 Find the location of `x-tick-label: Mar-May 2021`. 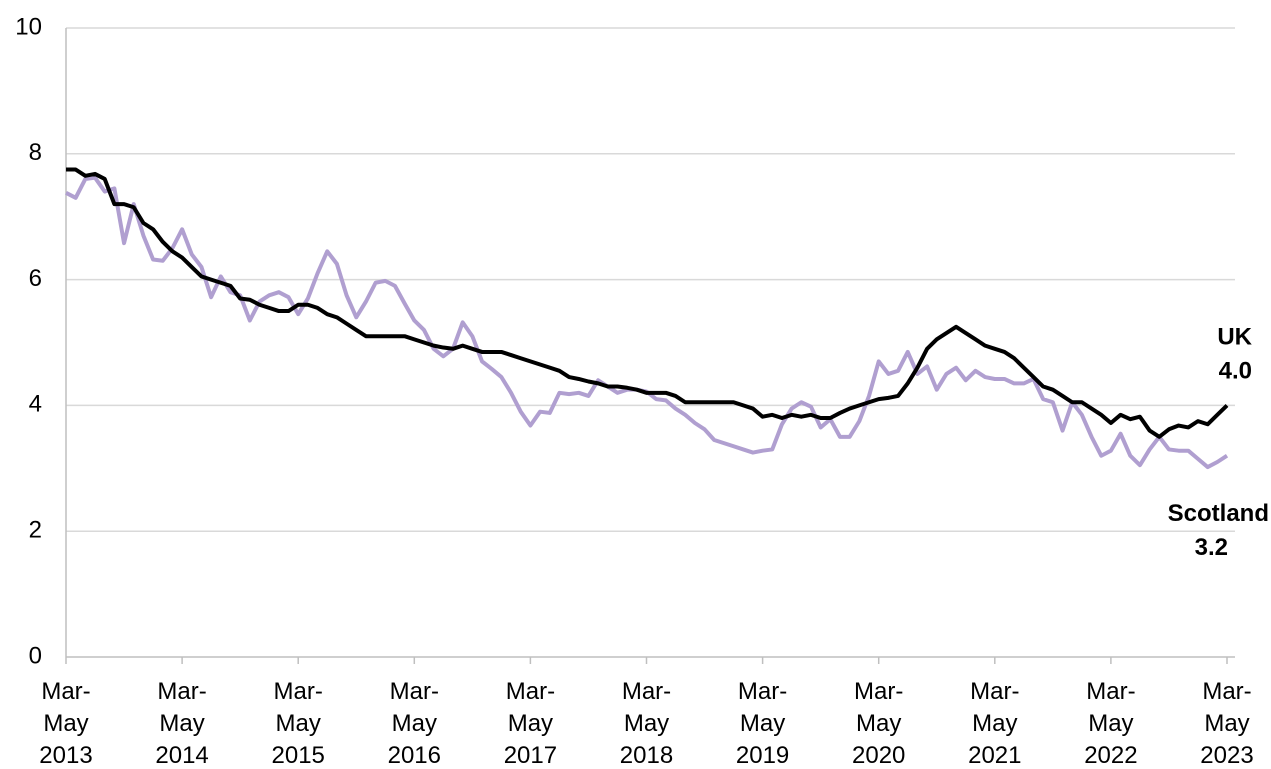

x-tick-label: Mar-May 2021 is located at coordinates (994, 723).